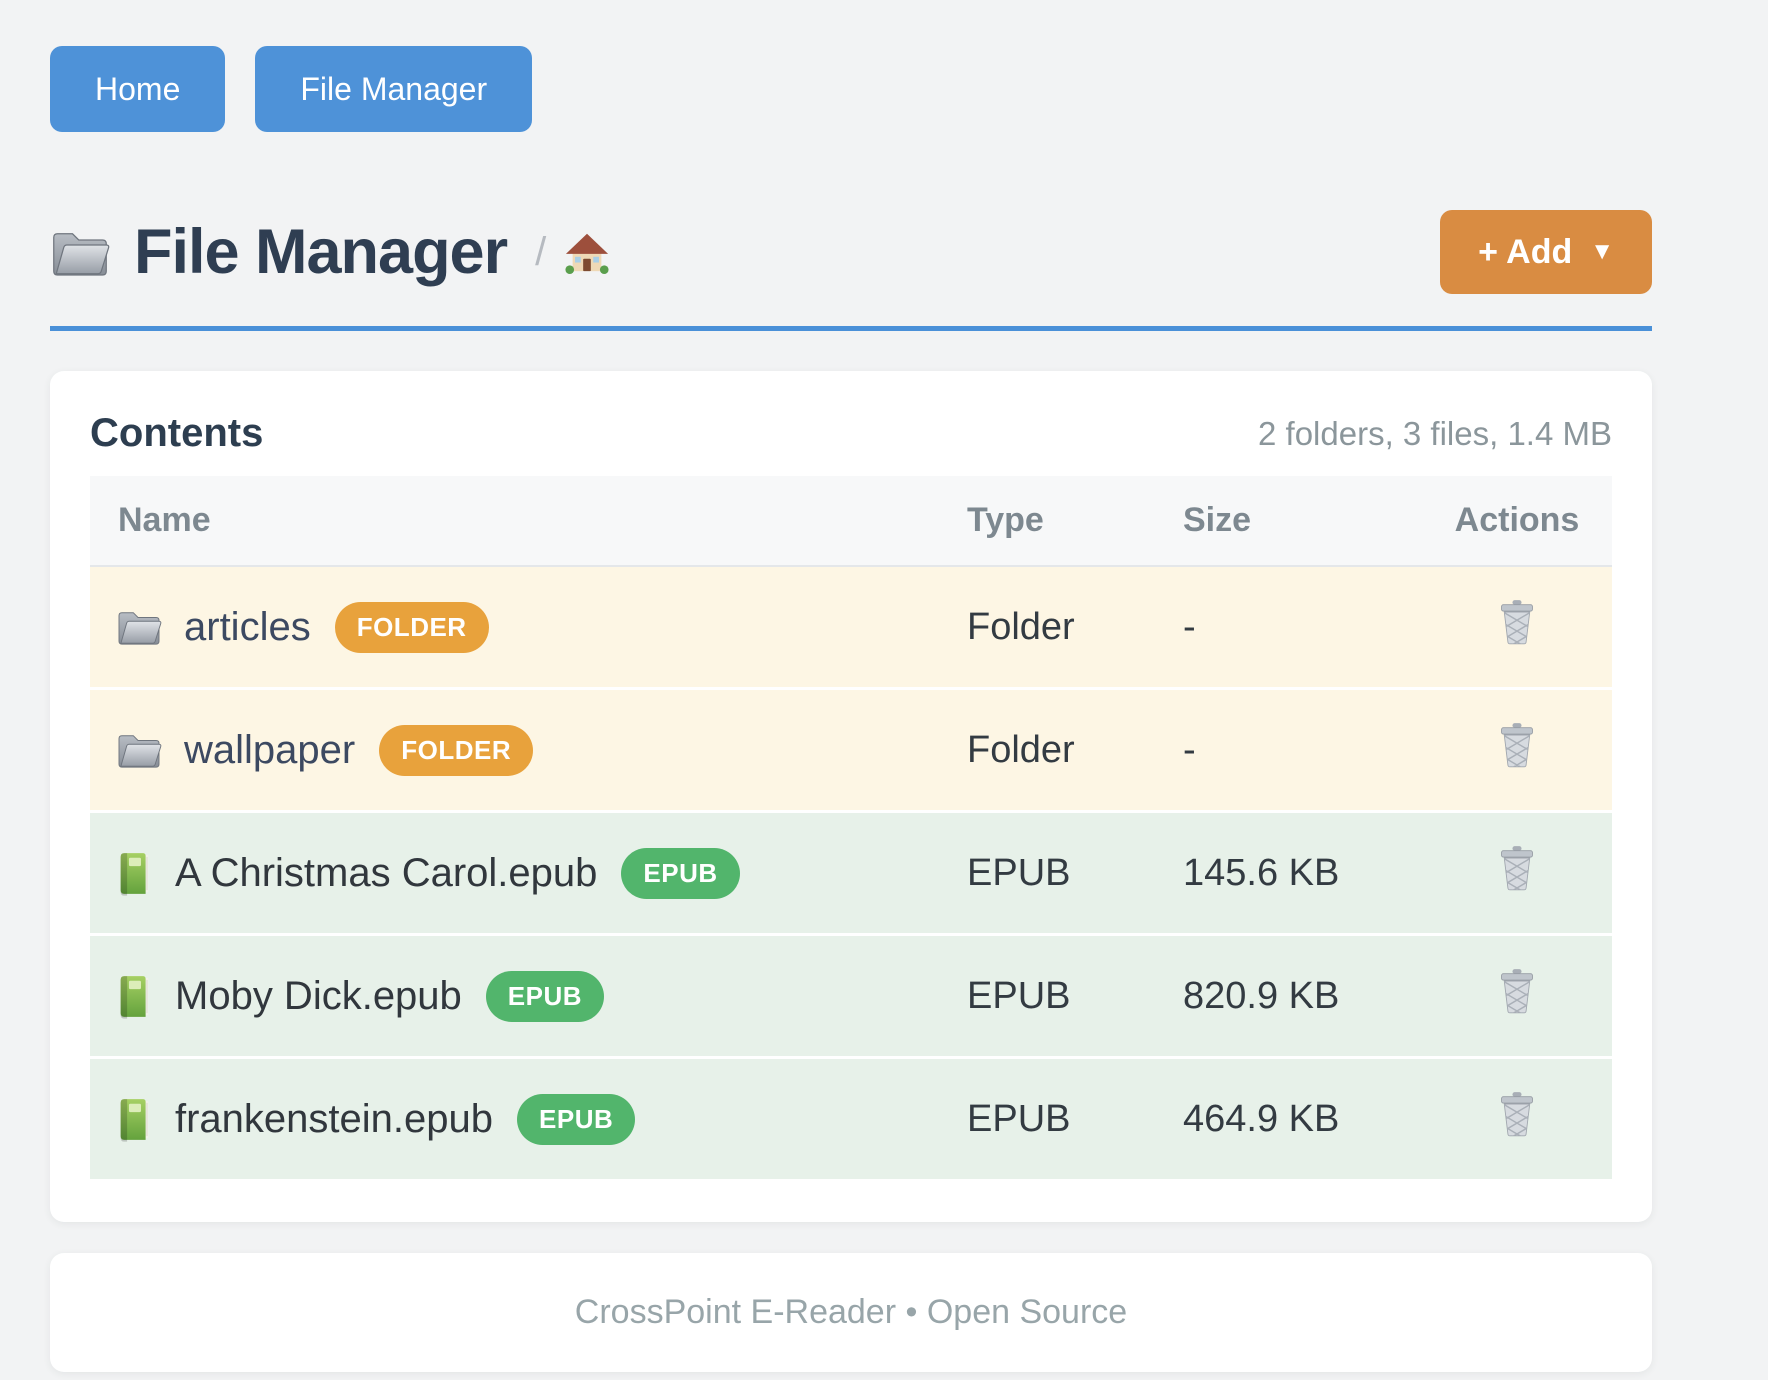 The height and width of the screenshot is (1380, 1768). What do you see at coordinates (177, 433) in the screenshot?
I see `card-title: Contents` at bounding box center [177, 433].